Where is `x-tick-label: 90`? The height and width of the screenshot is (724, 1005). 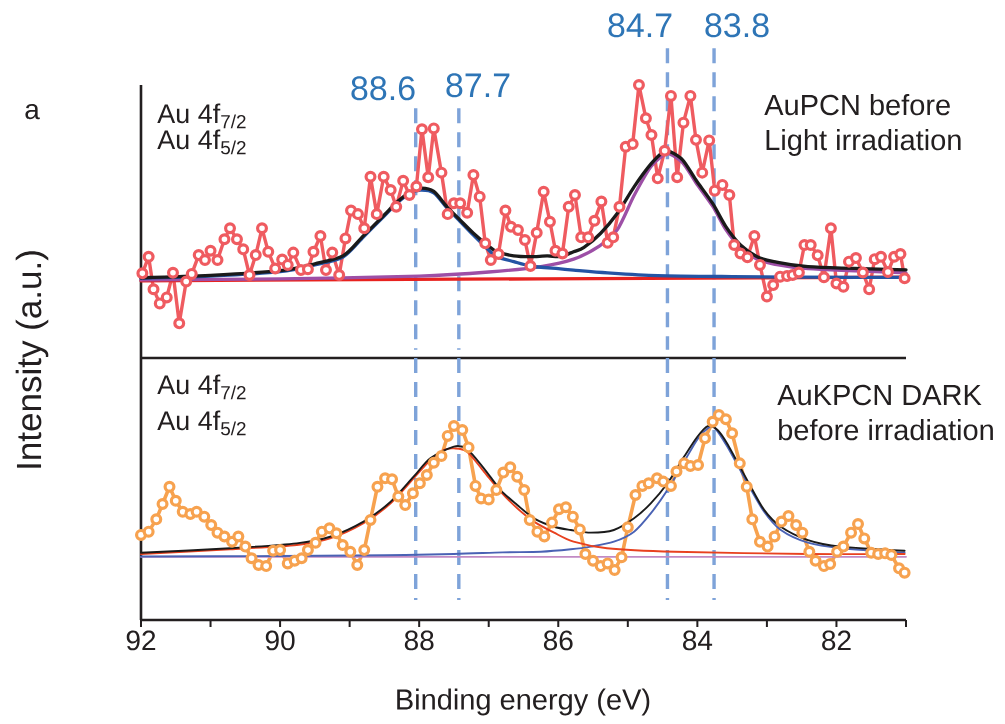
x-tick-label: 90 is located at coordinates (280, 640).